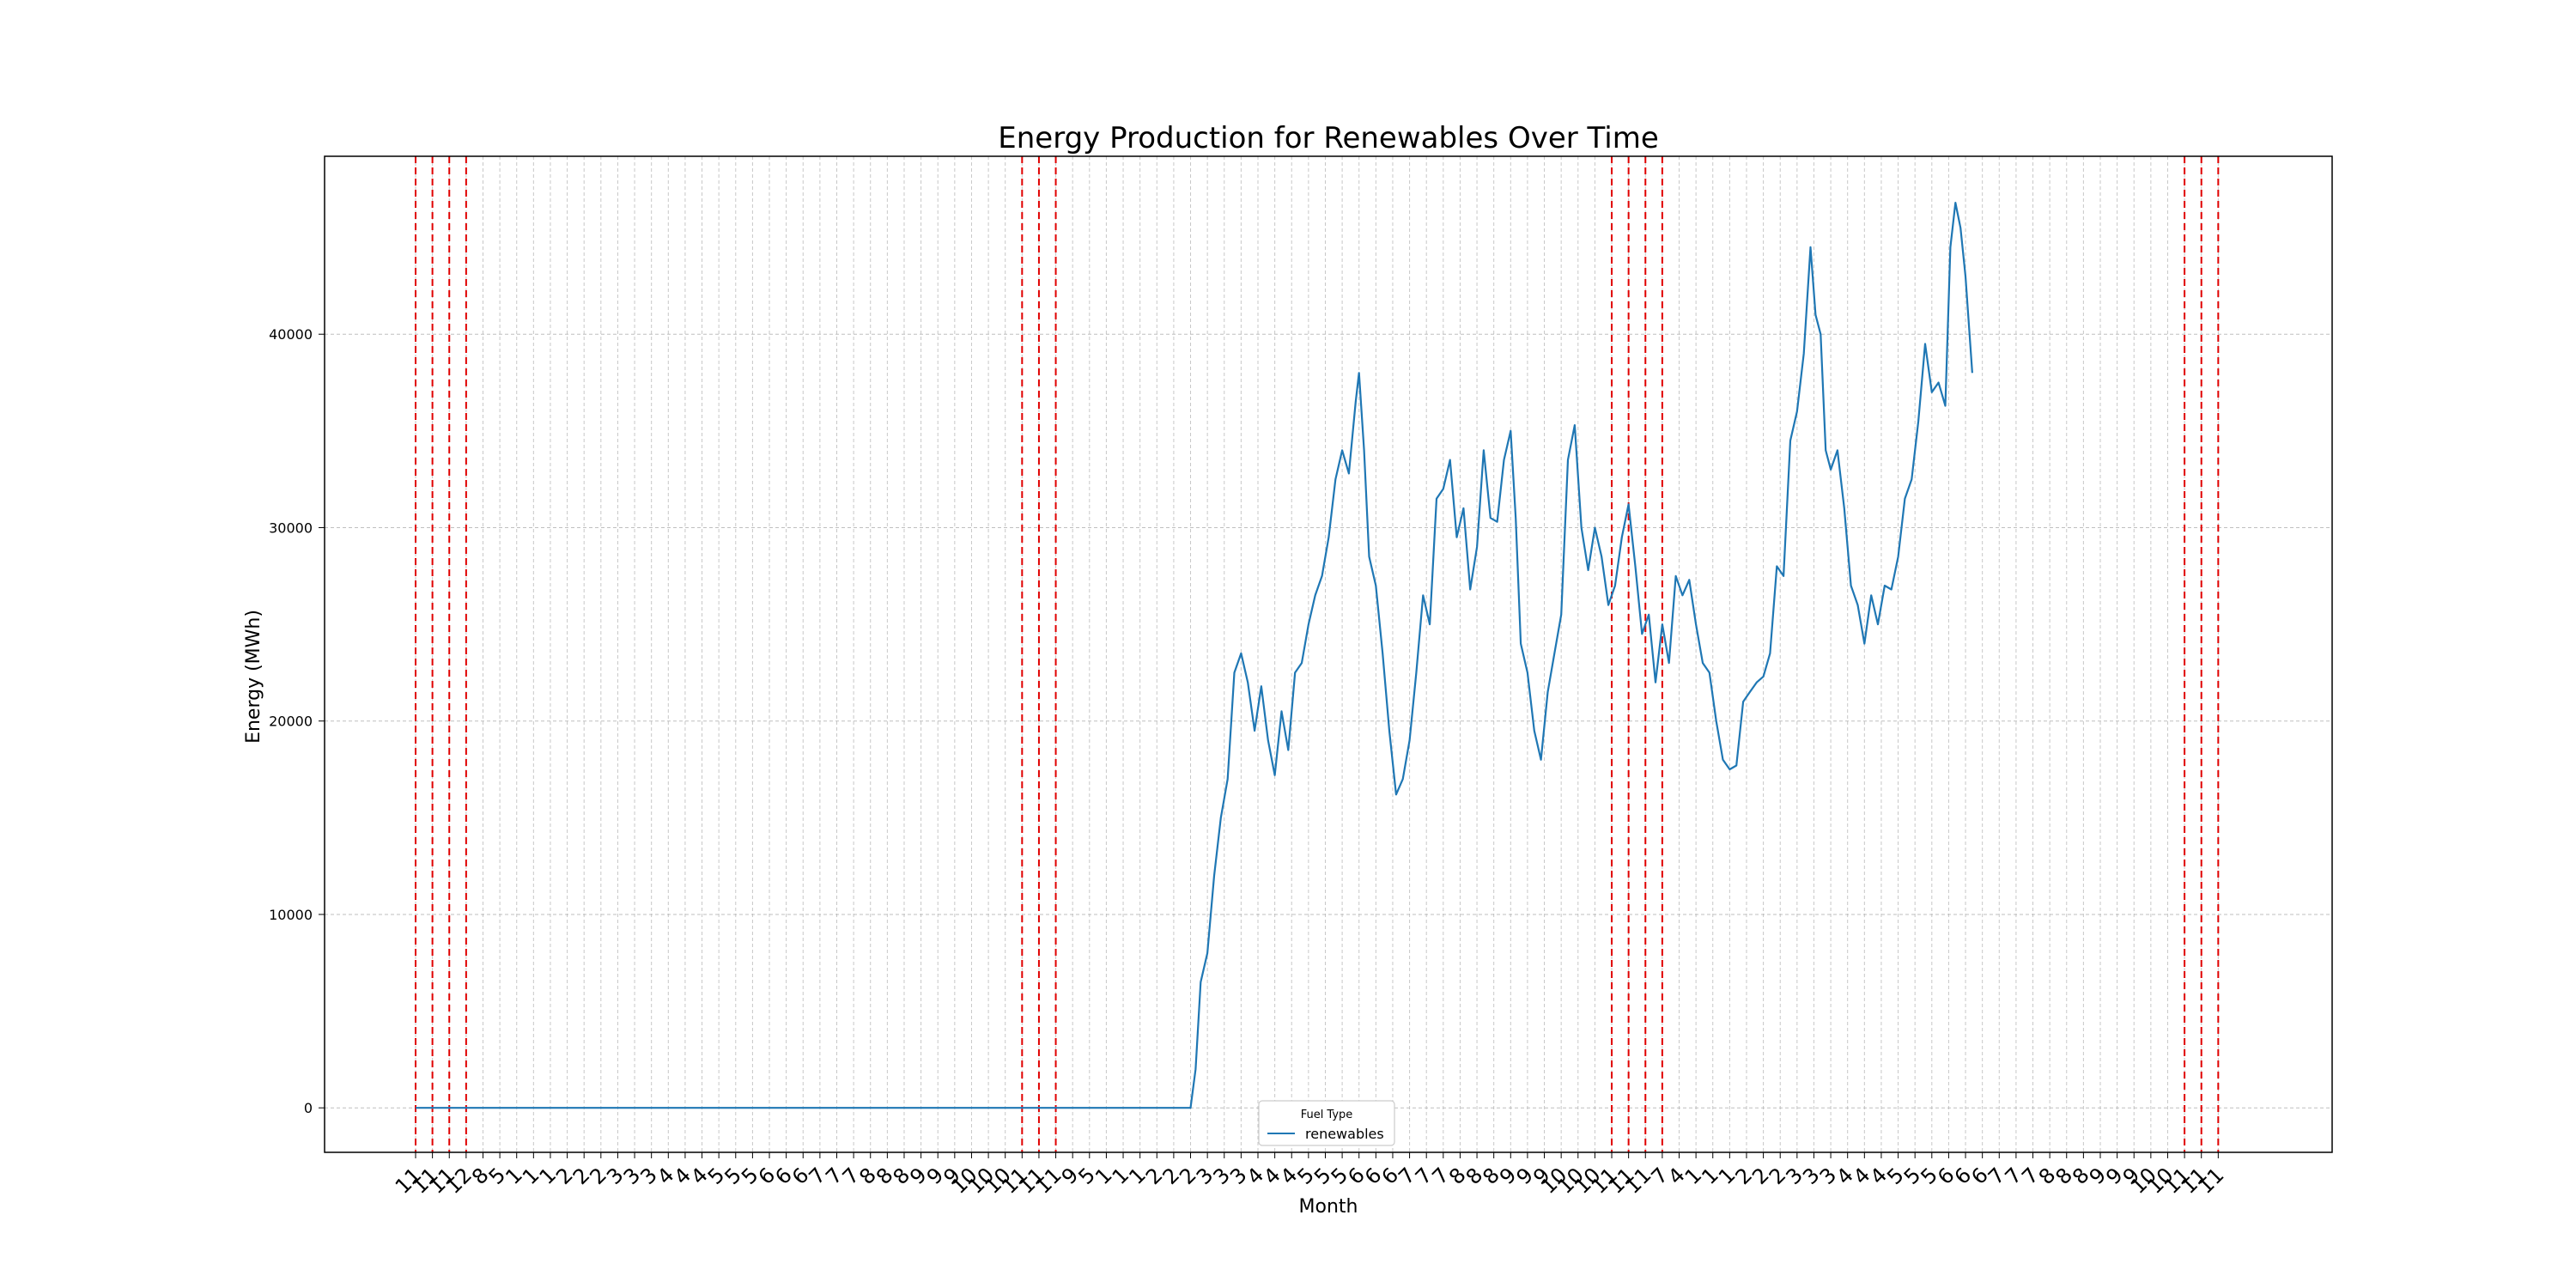 The image size is (2576, 1288). Describe the element at coordinates (1328, 1207) in the screenshot. I see `x-axis-label: Month` at that location.